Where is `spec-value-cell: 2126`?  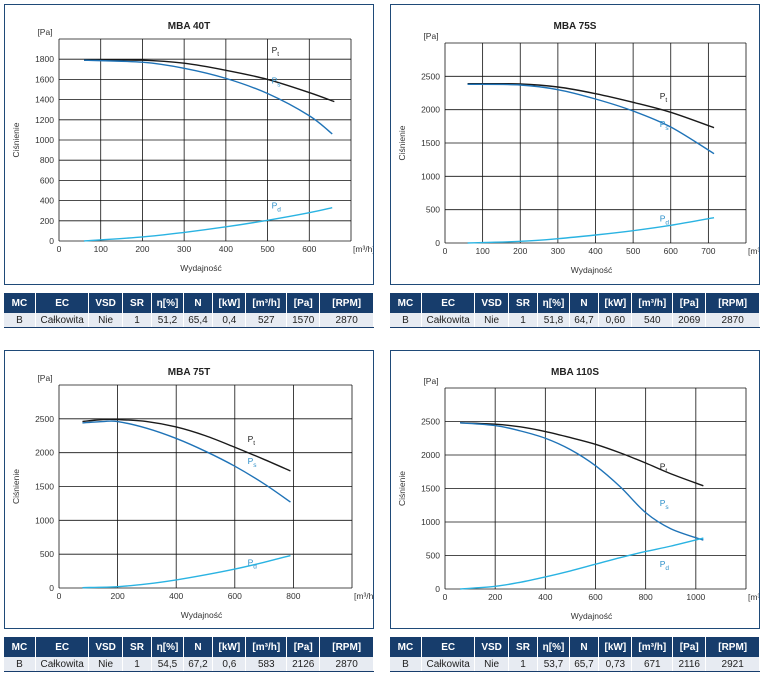 spec-value-cell: 2126 is located at coordinates (303, 664).